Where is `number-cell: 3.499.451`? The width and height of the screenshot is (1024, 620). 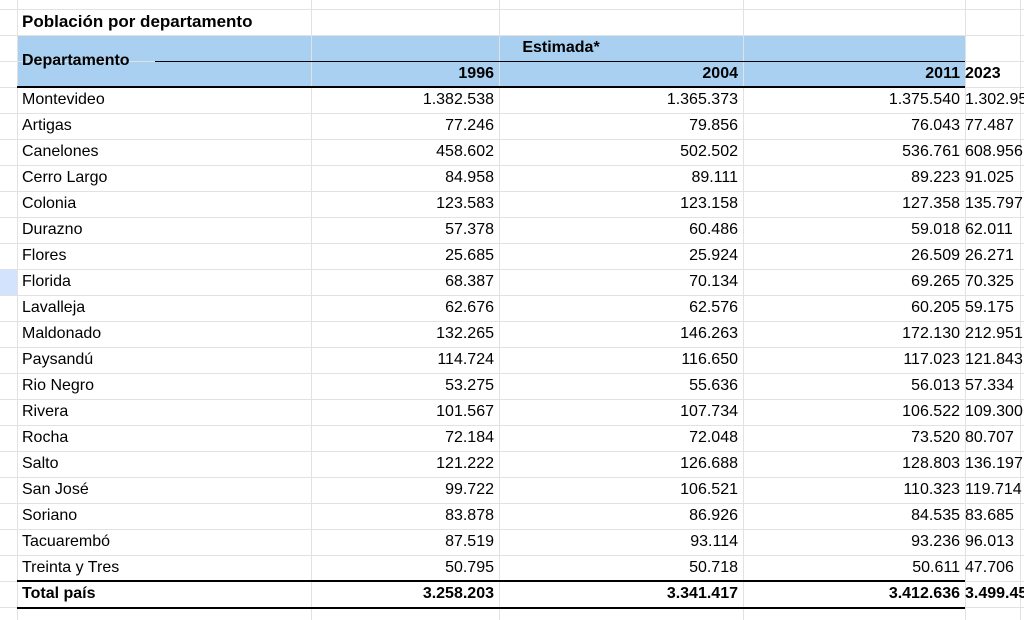 number-cell: 3.499.451 is located at coordinates (994, 593).